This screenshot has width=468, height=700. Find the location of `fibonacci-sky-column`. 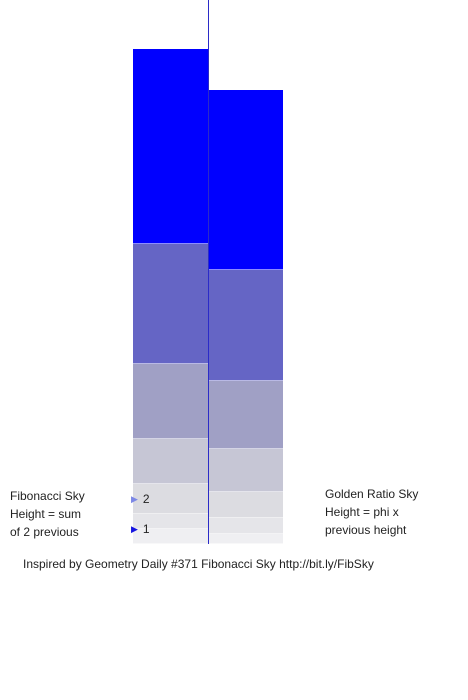

fibonacci-sky-column is located at coordinates (170, 272).